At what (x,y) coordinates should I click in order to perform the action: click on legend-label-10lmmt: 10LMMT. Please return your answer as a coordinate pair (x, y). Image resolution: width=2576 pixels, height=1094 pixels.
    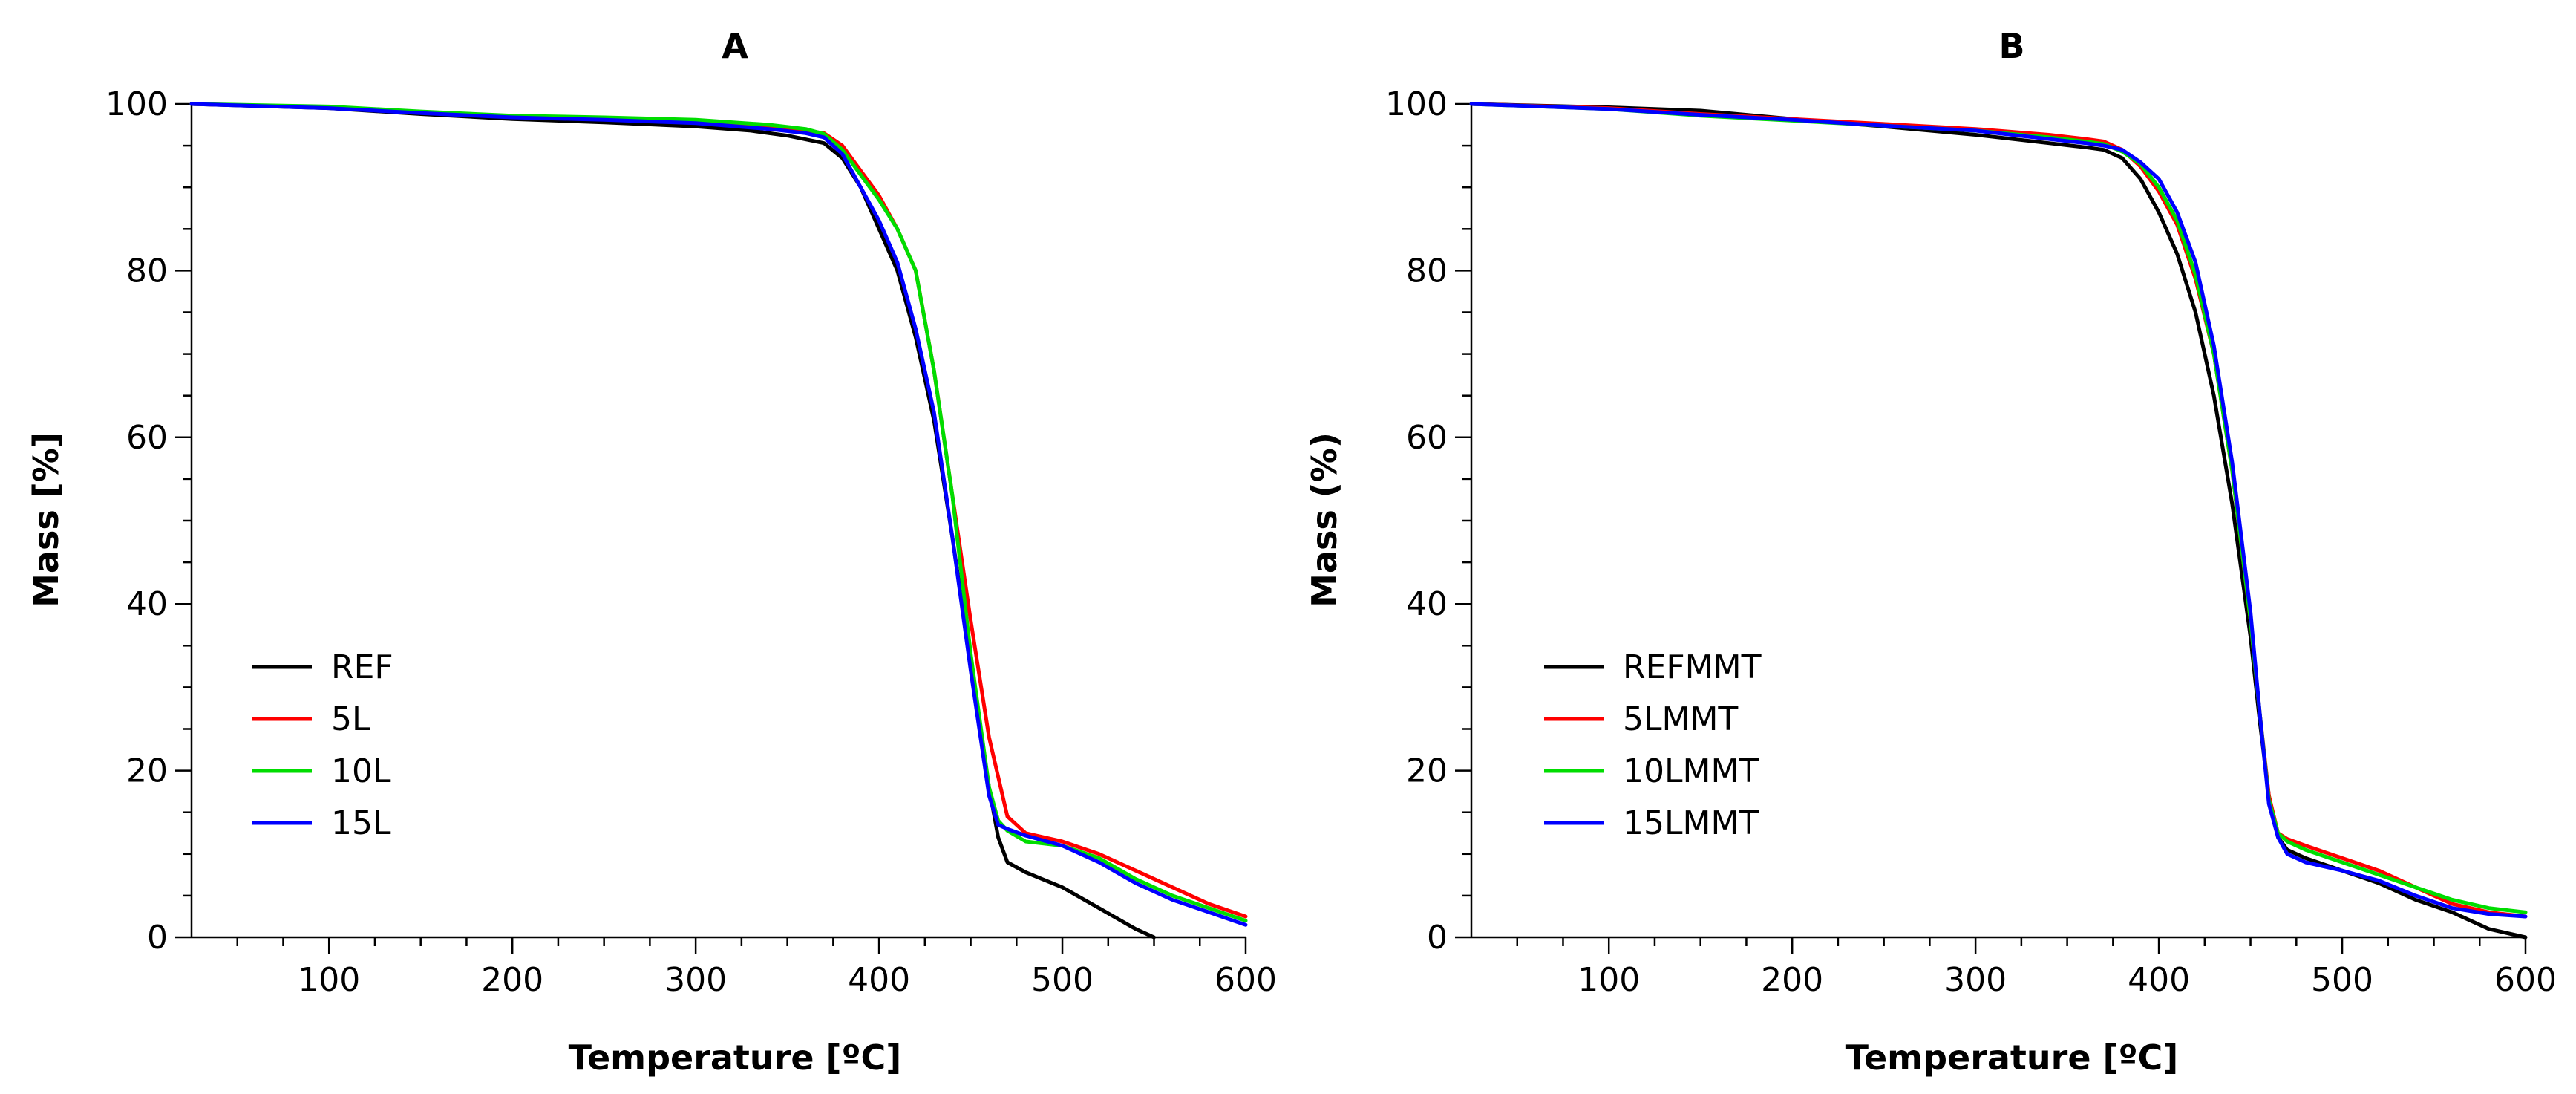
    Looking at the image, I should click on (1691, 771).